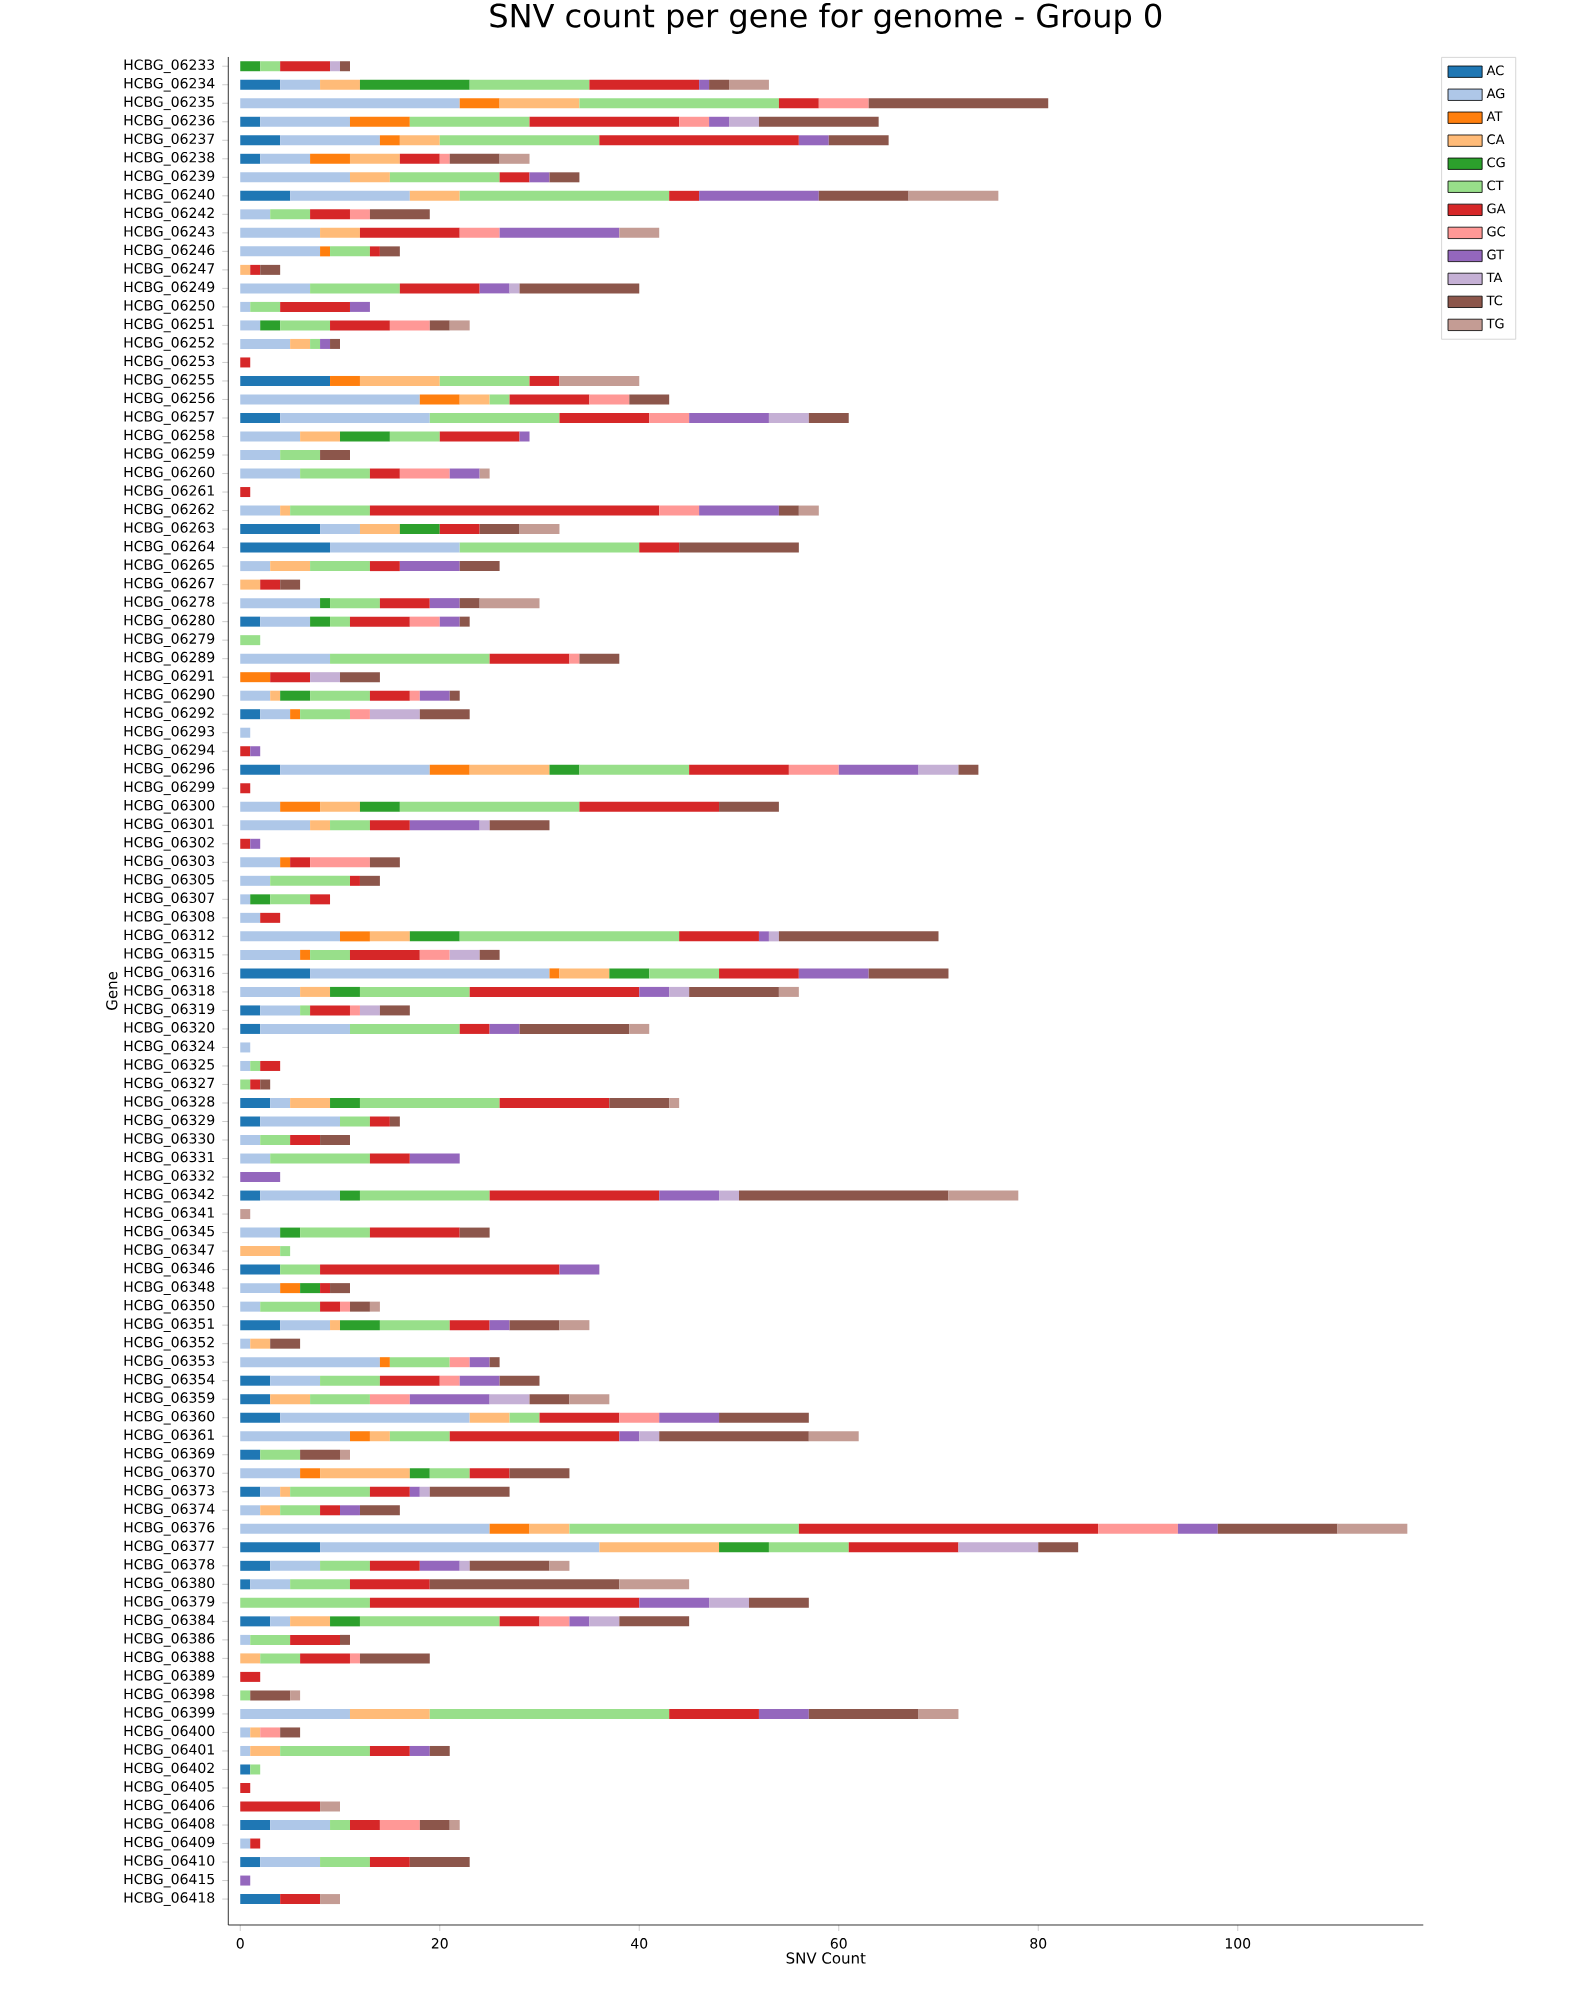 The image size is (1569, 1992). Describe the element at coordinates (169, 1547) in the screenshot. I see `y-tick-label: HCBG_06377` at that location.